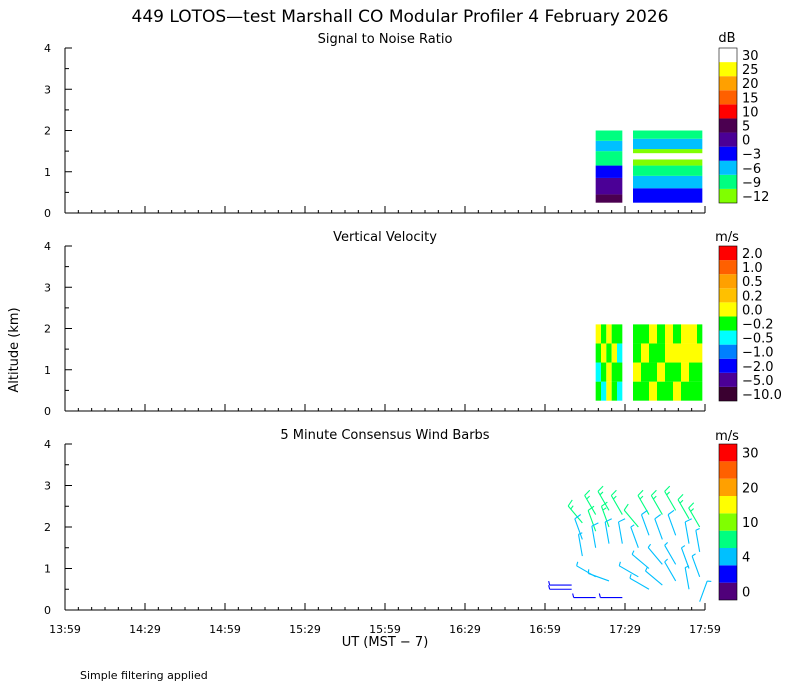 This screenshot has height=700, width=800. I want to click on velocity-colorbar-label: −2.0, so click(758, 367).